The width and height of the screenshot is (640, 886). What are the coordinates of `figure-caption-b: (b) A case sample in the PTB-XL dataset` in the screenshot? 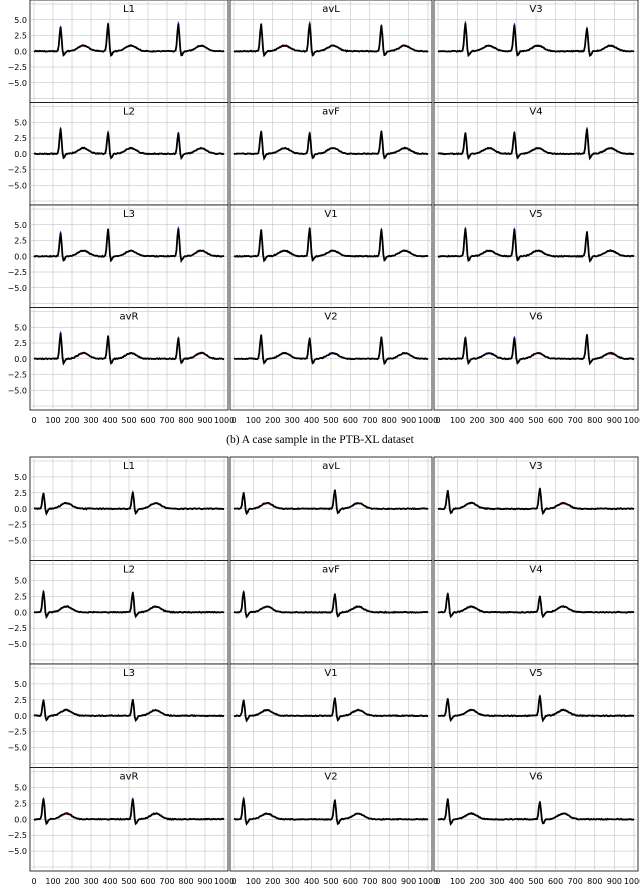 It's located at (320, 440).